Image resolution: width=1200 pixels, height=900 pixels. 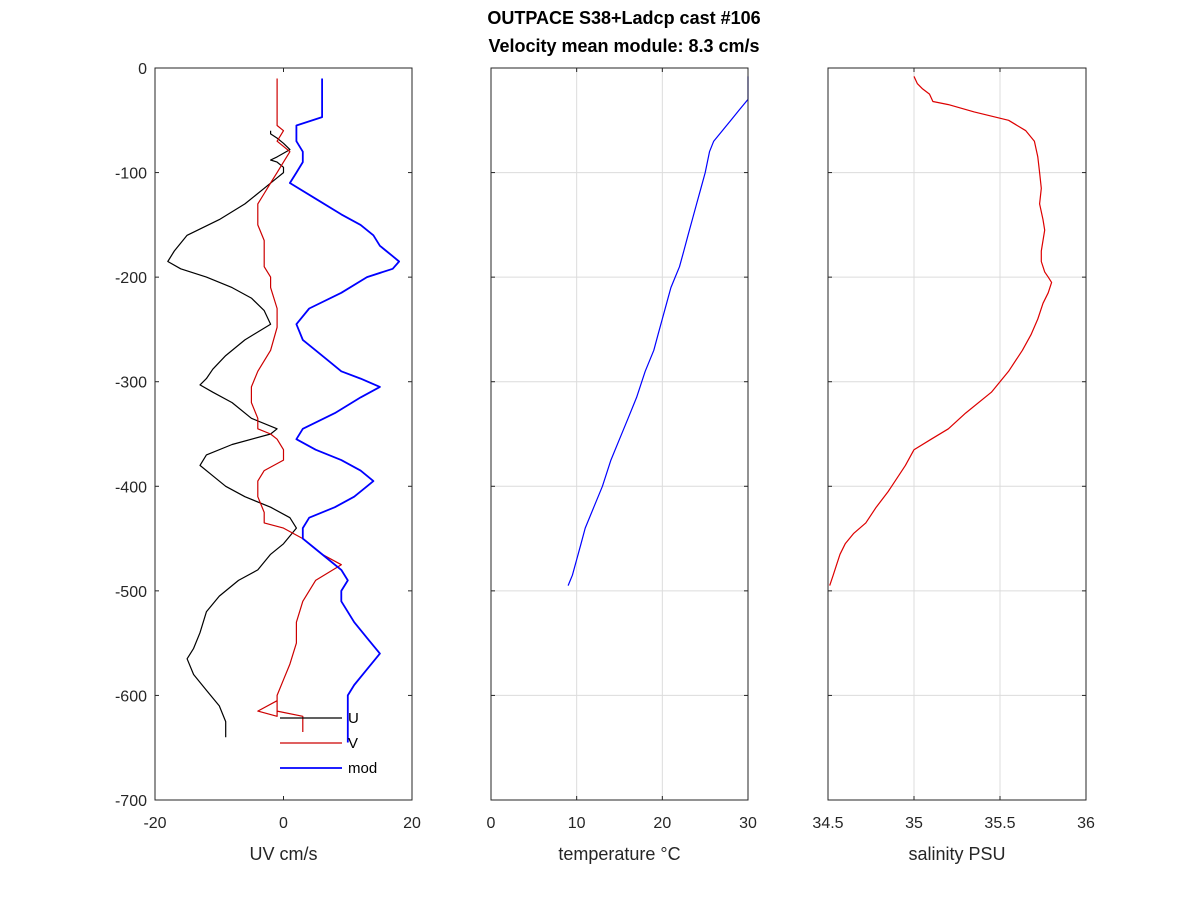 What do you see at coordinates (283, 854) in the screenshot?
I see `x-axis-label: UV cm/s` at bounding box center [283, 854].